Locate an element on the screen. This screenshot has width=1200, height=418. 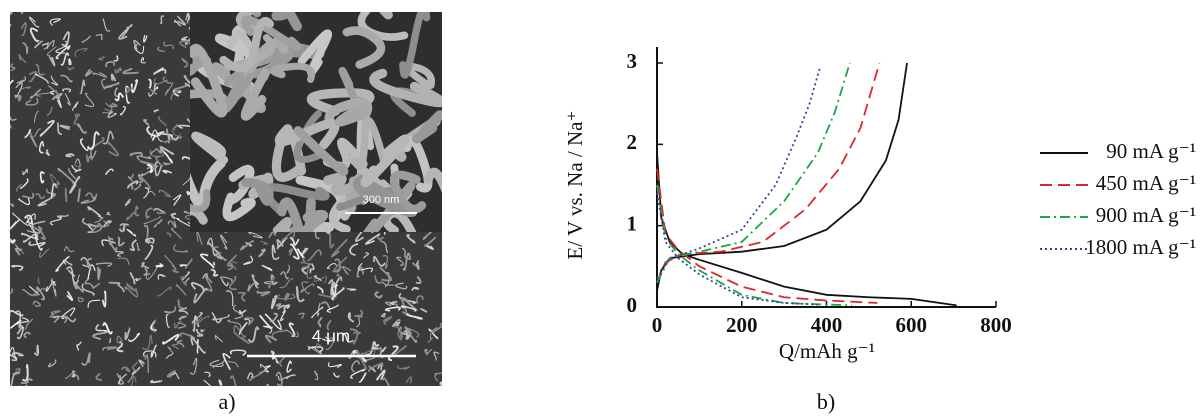
y-tick-label: 0 is located at coordinates (632, 305).